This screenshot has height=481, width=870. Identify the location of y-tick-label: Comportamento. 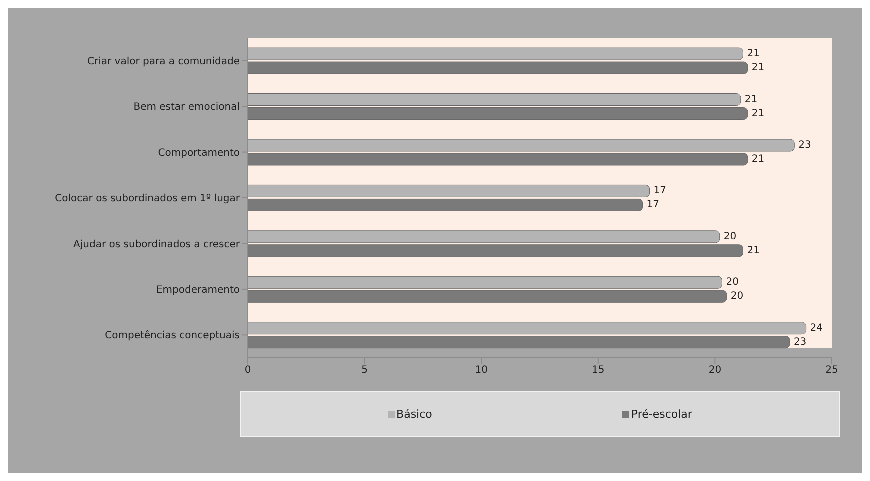
(199, 153).